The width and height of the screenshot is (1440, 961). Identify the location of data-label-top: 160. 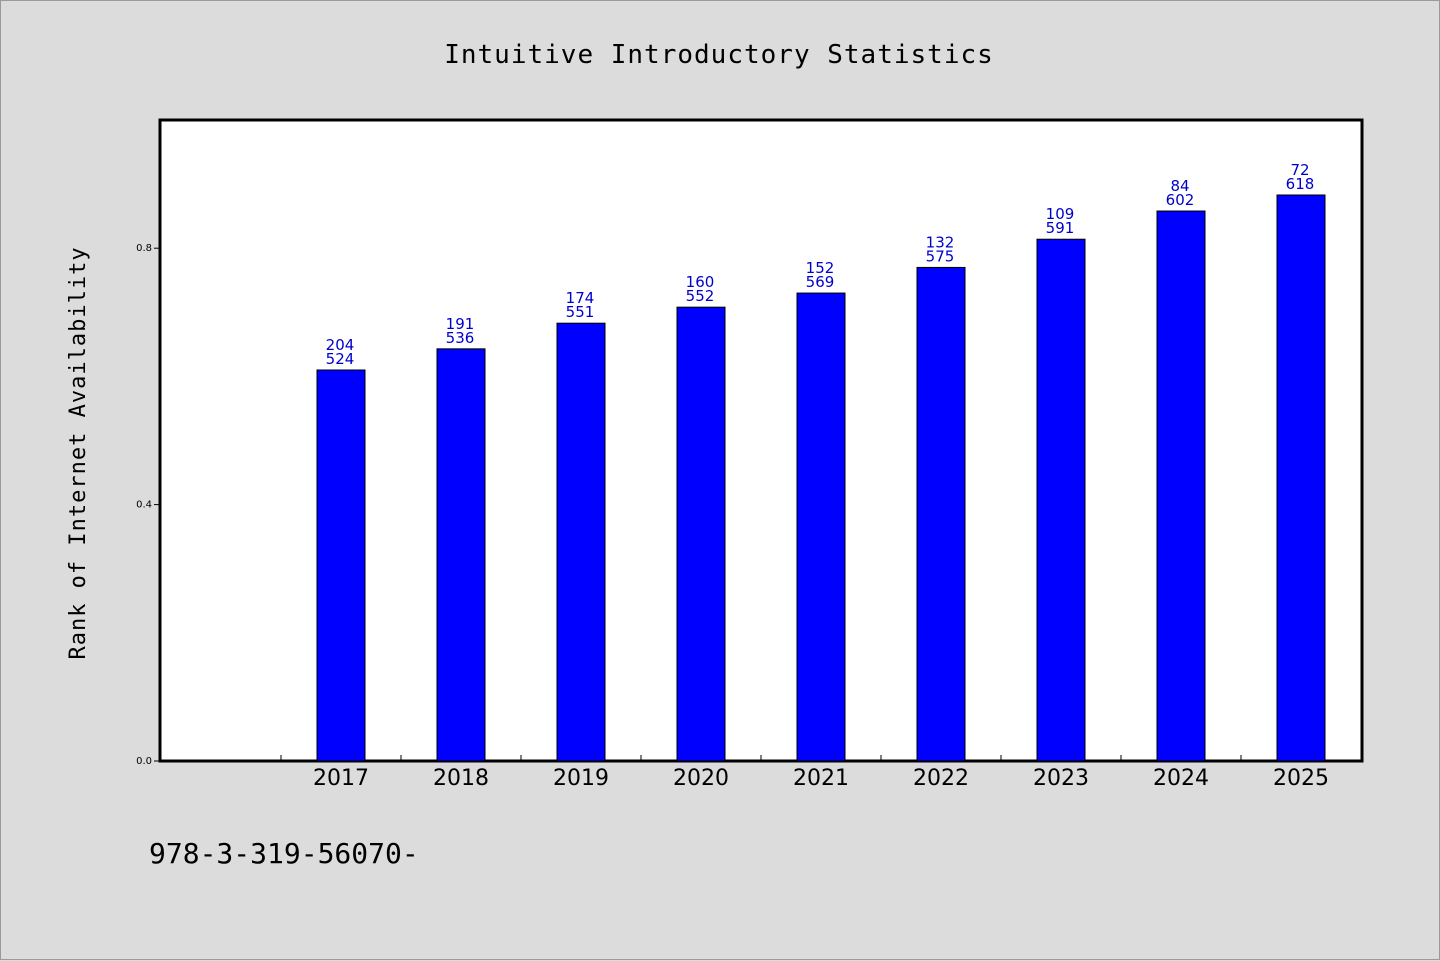
(700, 282).